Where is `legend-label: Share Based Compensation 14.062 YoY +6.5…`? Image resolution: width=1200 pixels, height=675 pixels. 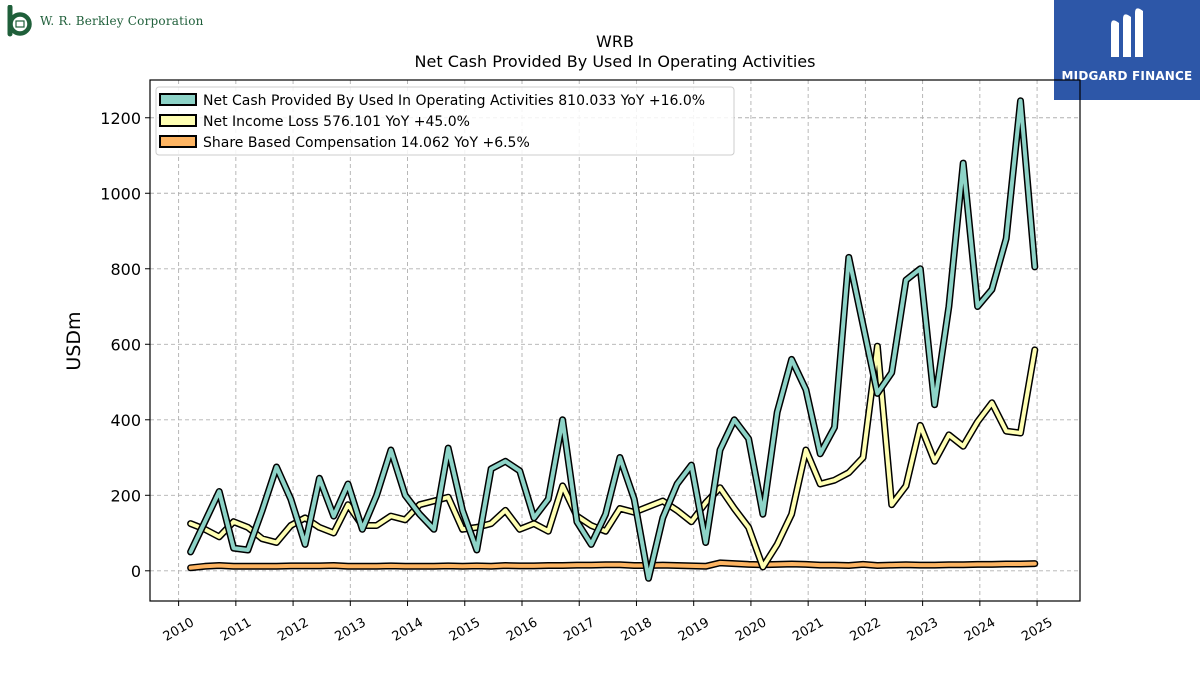
legend-label: Share Based Compensation 14.062 YoY +6.5… is located at coordinates (366, 143).